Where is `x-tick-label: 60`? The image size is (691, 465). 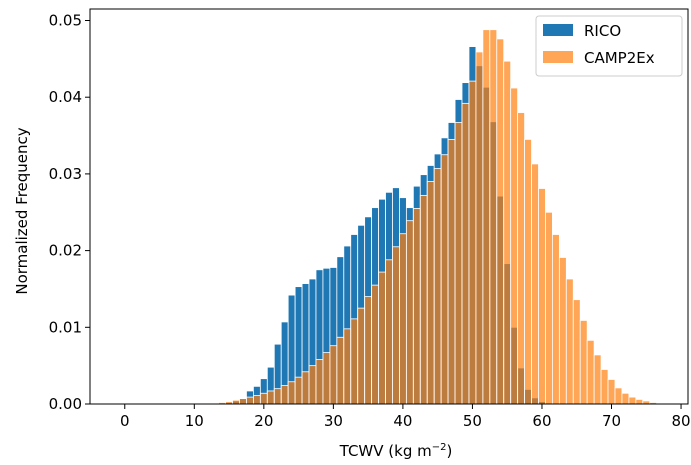 x-tick-label: 60 is located at coordinates (541, 421).